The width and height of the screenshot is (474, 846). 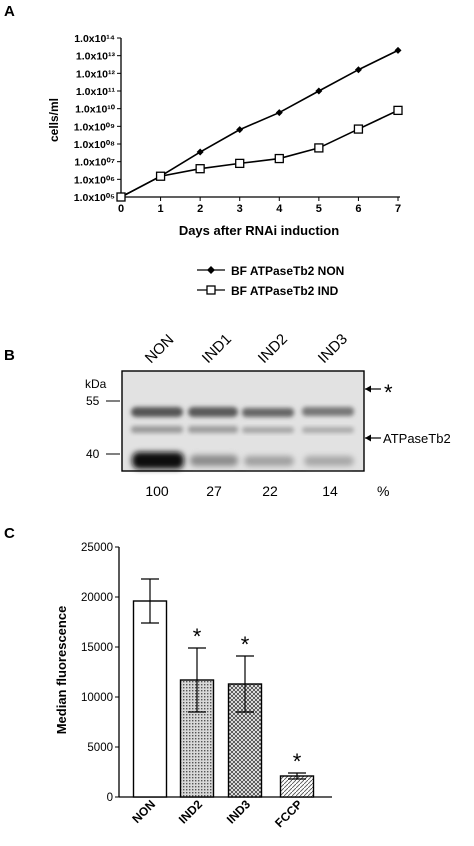 What do you see at coordinates (358, 209) in the screenshot?
I see `a-x-tick-label: 6` at bounding box center [358, 209].